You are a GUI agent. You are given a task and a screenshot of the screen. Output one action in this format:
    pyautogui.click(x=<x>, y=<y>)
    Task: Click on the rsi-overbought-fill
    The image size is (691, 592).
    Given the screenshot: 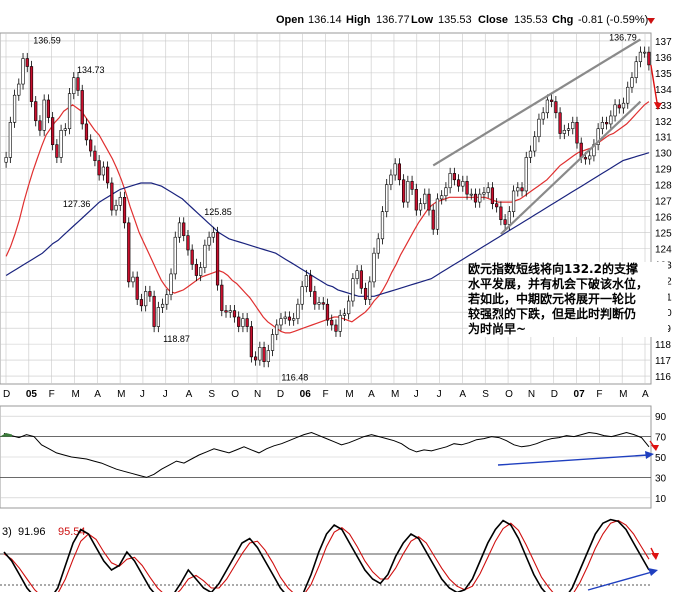 What is the action you would take?
    pyautogui.click(x=6, y=435)
    